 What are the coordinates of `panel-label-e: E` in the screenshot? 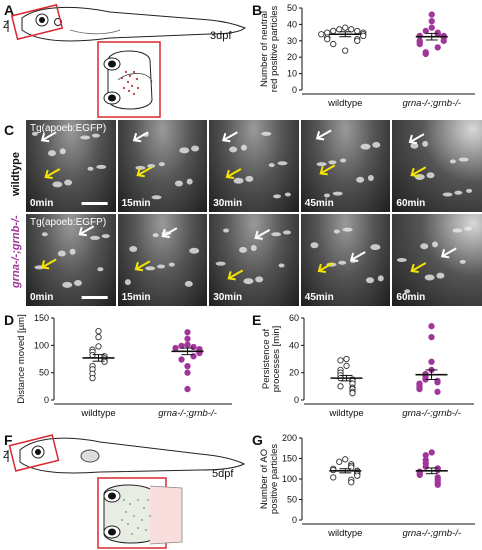 It's located at (257, 320).